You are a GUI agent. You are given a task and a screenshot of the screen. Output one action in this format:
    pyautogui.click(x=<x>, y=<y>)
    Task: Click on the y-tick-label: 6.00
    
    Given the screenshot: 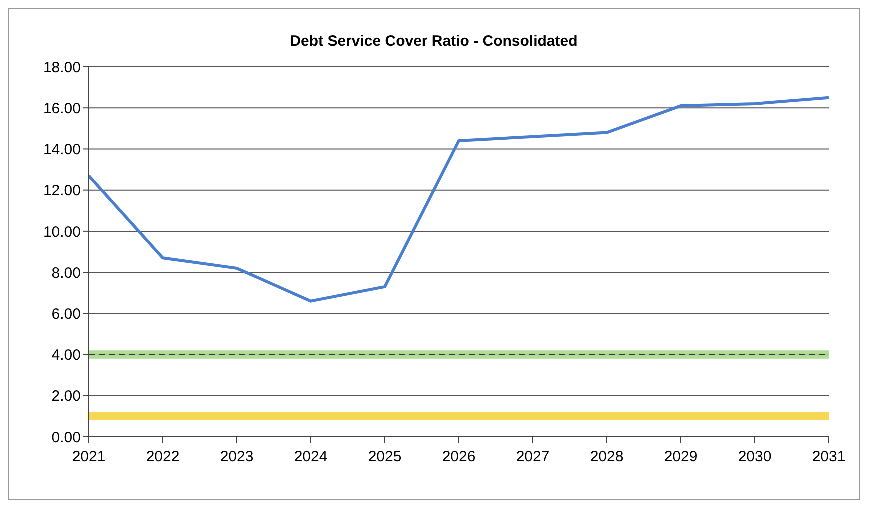 What is the action you would take?
    pyautogui.click(x=66, y=314)
    